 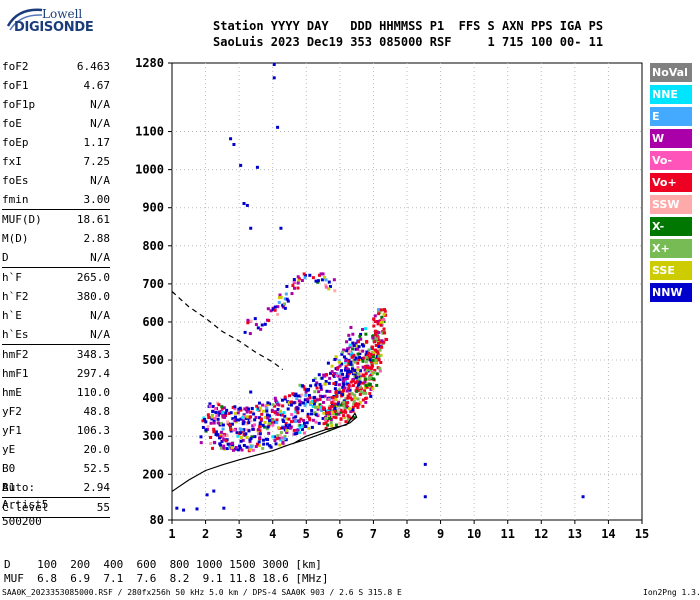 I want to click on param-key: fmin, so click(x=15, y=199).